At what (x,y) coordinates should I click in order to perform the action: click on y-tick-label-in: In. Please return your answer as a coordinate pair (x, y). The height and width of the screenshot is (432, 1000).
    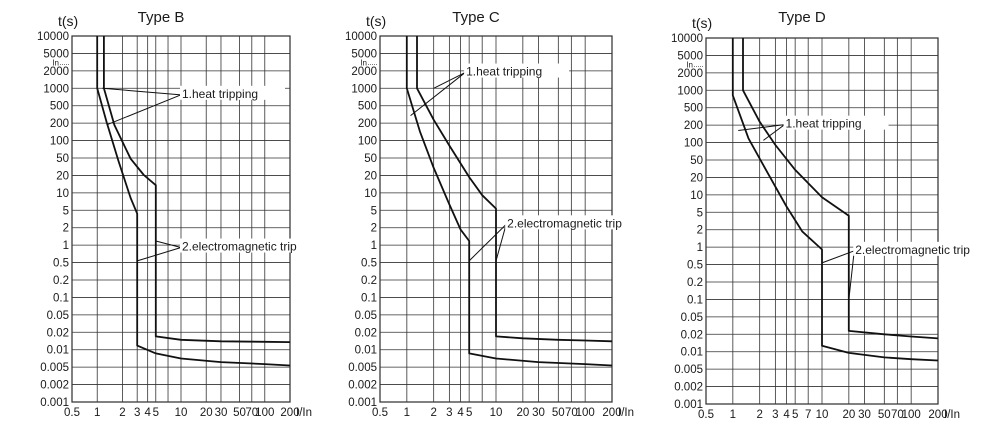
    Looking at the image, I should click on (55, 62).